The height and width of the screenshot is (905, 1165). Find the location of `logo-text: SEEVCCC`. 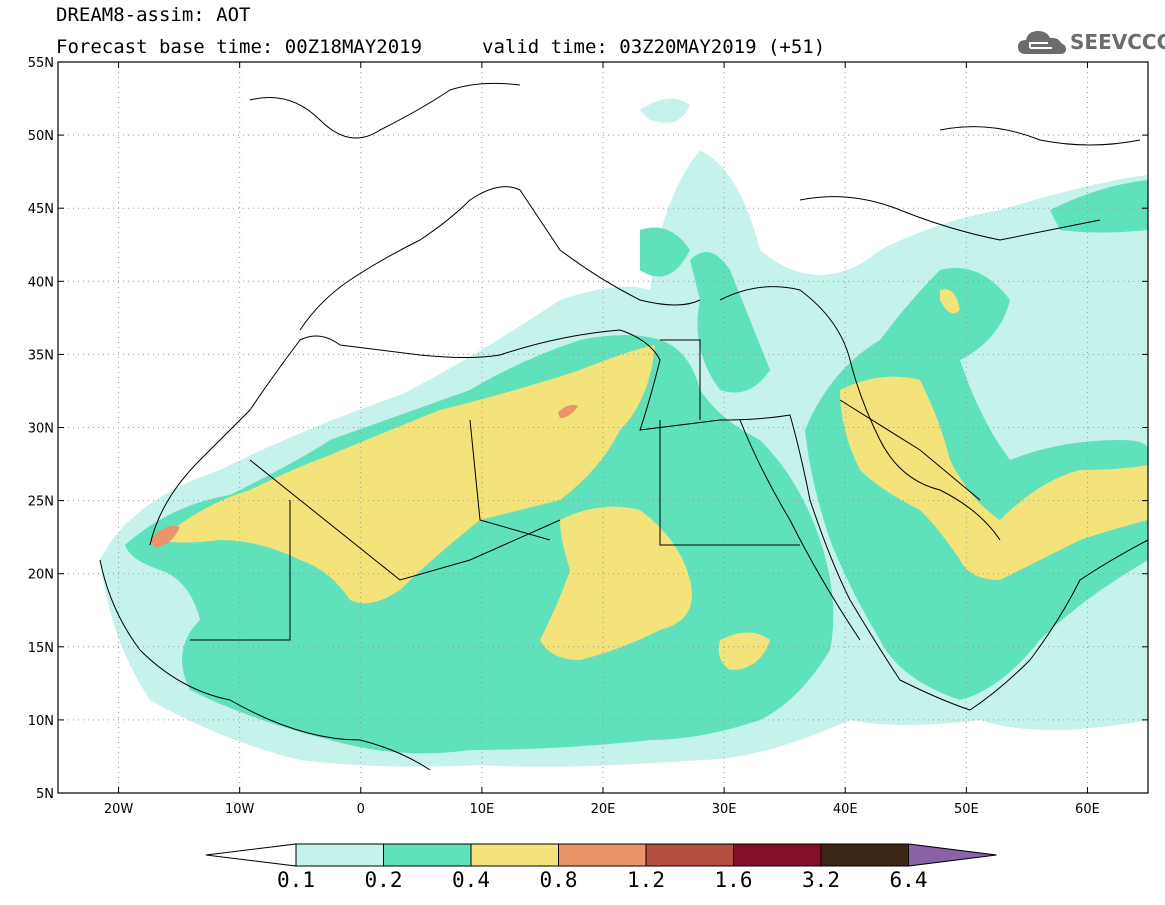

logo-text: SEEVCCC is located at coordinates (1117, 42).